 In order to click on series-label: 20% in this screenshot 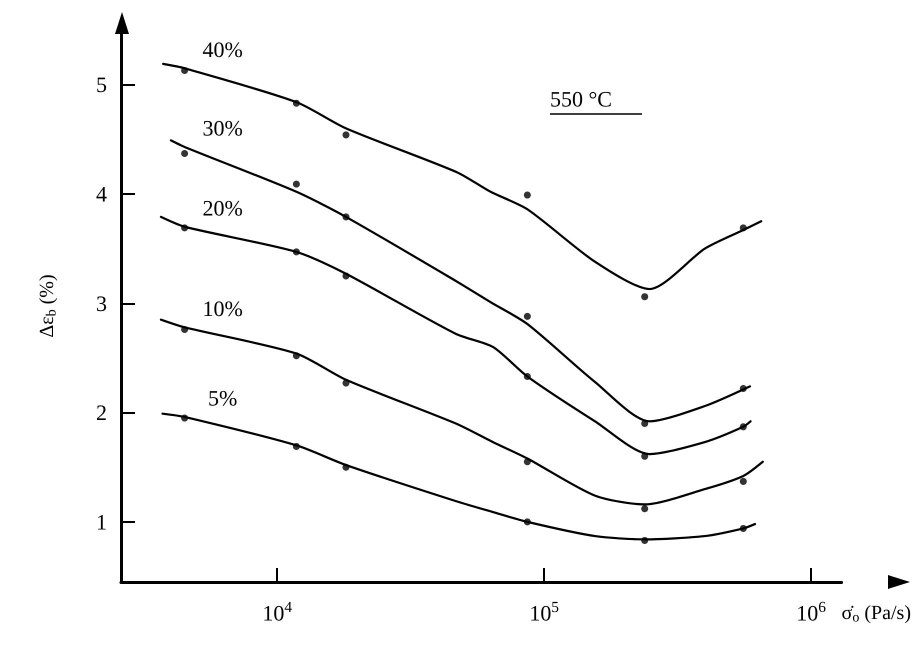, I will do `click(222, 207)`.